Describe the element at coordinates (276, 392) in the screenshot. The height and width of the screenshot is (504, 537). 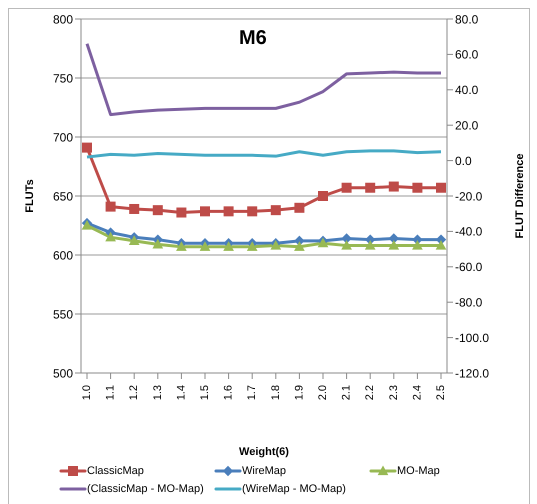
I see `x-tick-label: 1.8` at that location.